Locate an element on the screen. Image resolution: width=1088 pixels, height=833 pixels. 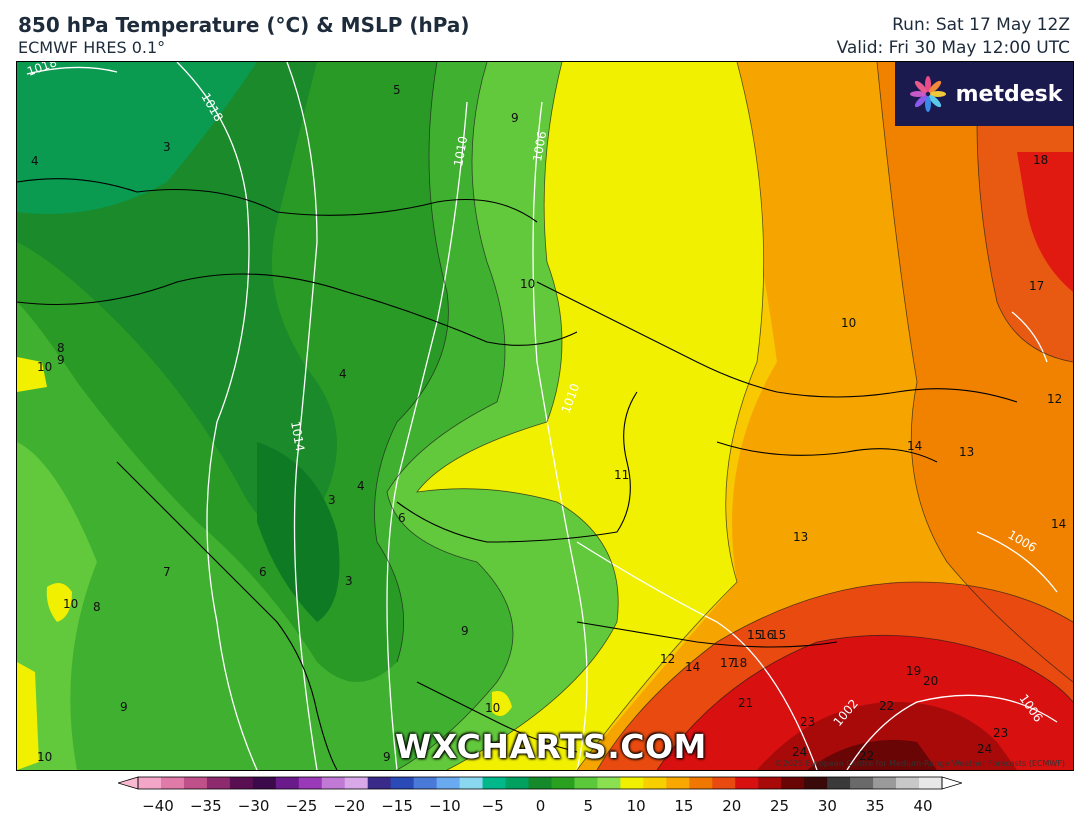
temp-label: 15 is located at coordinates (754, 635).